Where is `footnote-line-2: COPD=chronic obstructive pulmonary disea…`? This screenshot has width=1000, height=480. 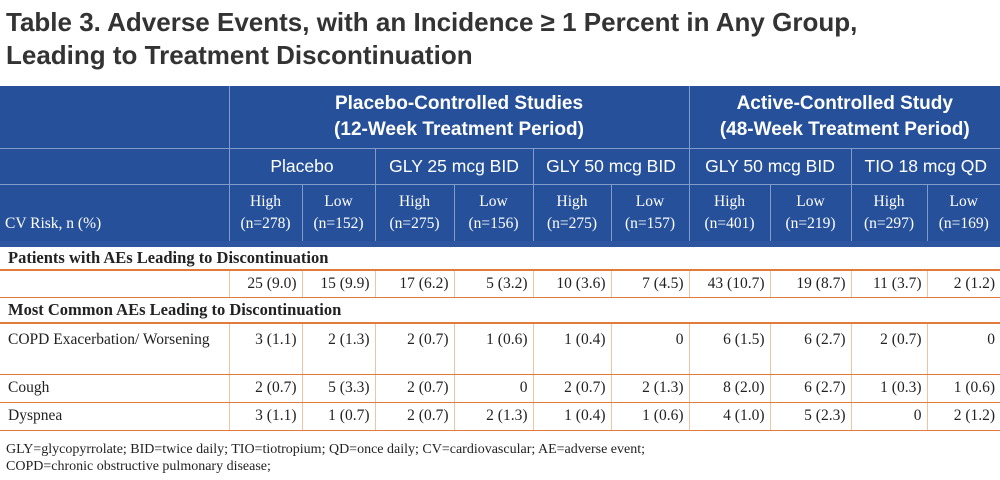
footnote-line-2: COPD=chronic obstructive pulmonary disea… is located at coordinates (138, 466).